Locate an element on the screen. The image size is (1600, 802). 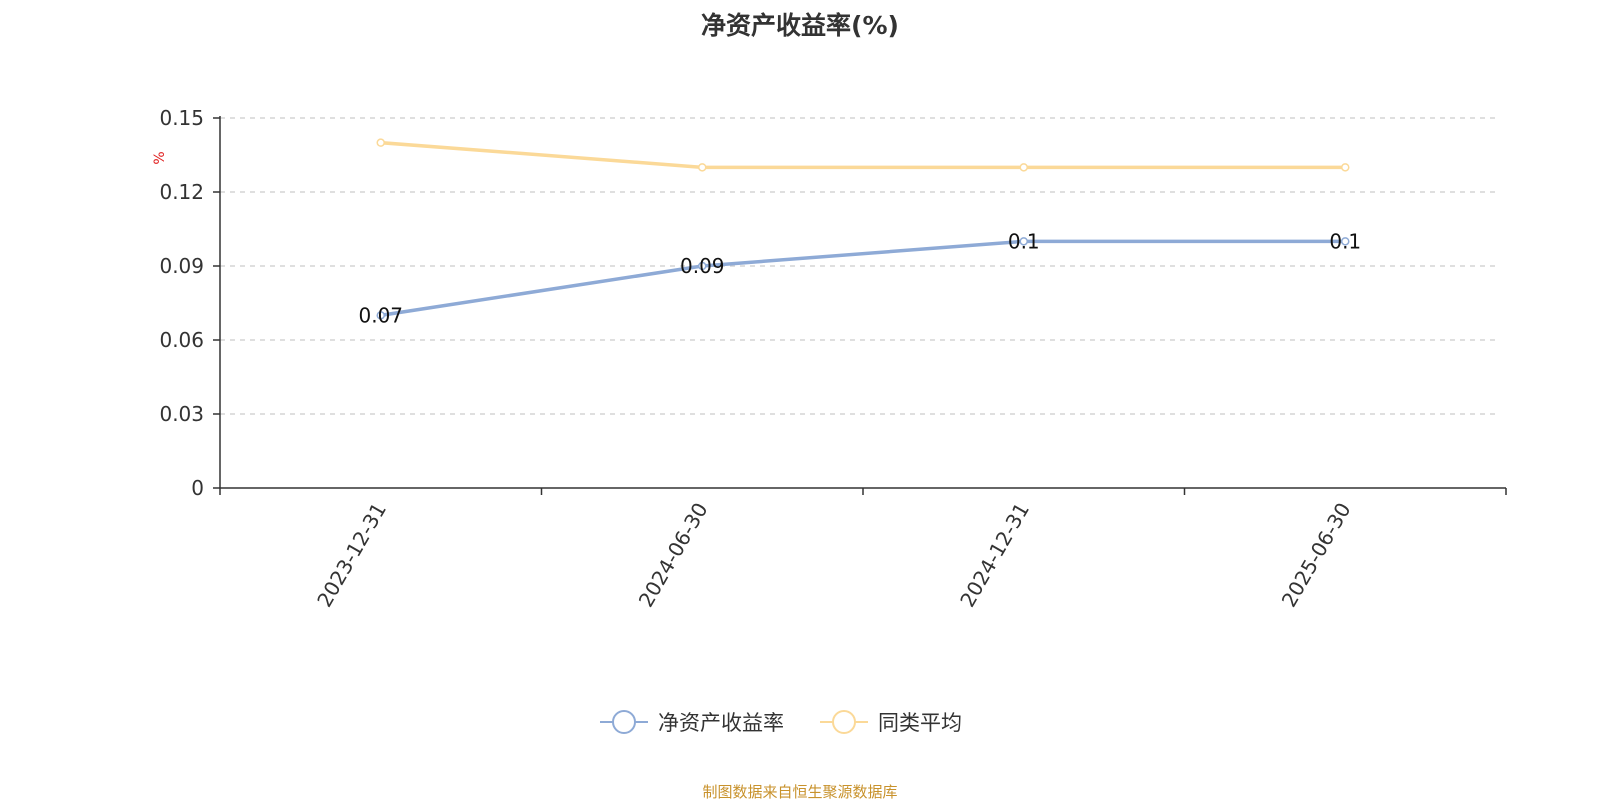
y-tick-label: 0.15 is located at coordinates (181, 118).